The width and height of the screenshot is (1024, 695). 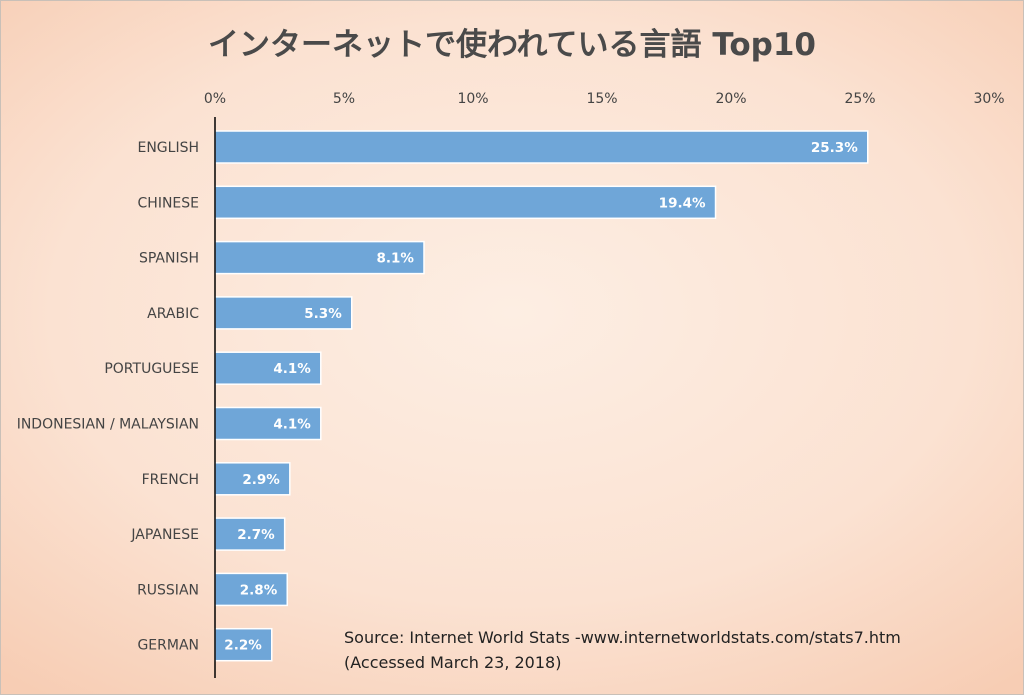 What do you see at coordinates (151, 369) in the screenshot?
I see `category-label: PORTUGUESE` at bounding box center [151, 369].